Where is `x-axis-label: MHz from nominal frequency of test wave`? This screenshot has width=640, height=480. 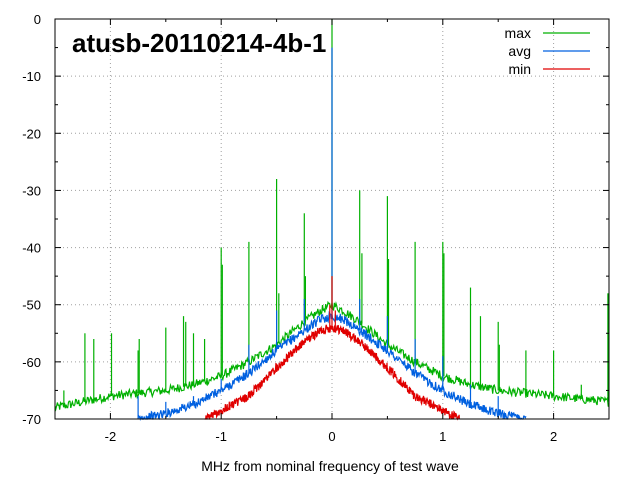
x-axis-label: MHz from nominal frequency of test wave is located at coordinates (330, 466).